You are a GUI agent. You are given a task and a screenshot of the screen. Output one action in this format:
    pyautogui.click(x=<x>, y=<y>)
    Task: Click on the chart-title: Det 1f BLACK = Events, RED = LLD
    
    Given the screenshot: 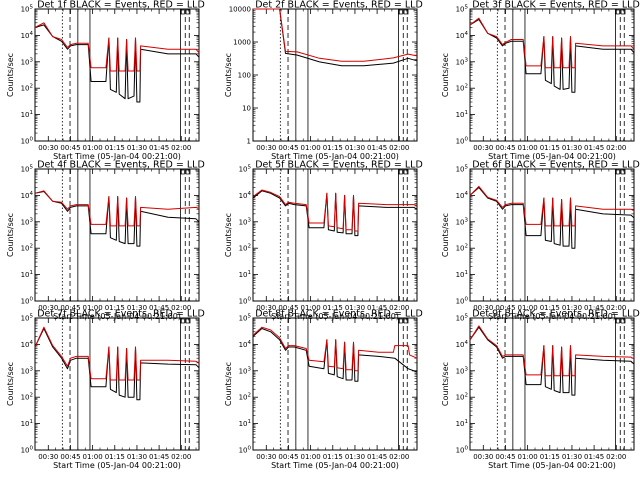 What is the action you would take?
    pyautogui.click(x=121, y=5)
    